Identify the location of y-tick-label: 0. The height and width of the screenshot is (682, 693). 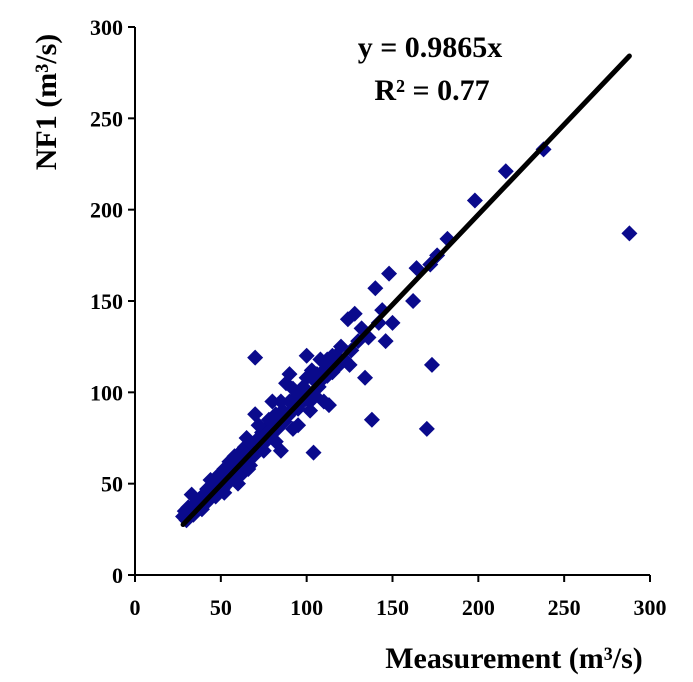
(117, 575).